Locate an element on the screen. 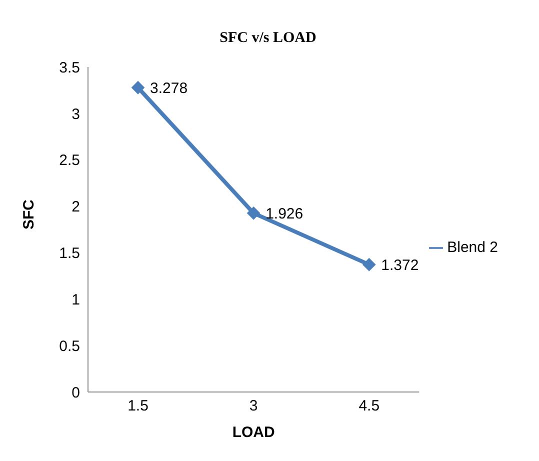  y-tick-label: 3.5 is located at coordinates (69, 67).